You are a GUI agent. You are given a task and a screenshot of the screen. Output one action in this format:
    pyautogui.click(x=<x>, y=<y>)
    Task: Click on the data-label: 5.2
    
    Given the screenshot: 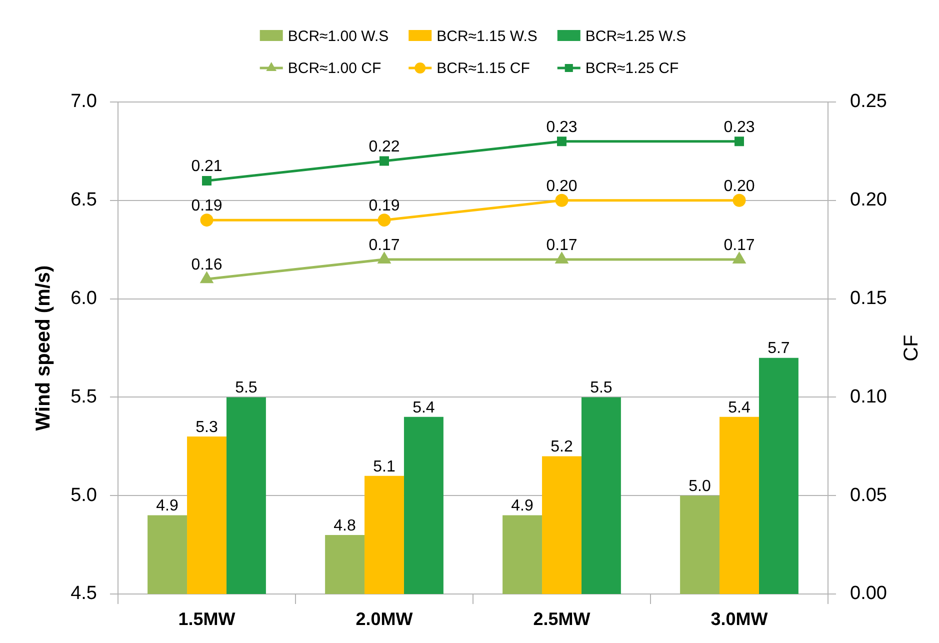 What is the action you would take?
    pyautogui.click(x=561, y=447)
    